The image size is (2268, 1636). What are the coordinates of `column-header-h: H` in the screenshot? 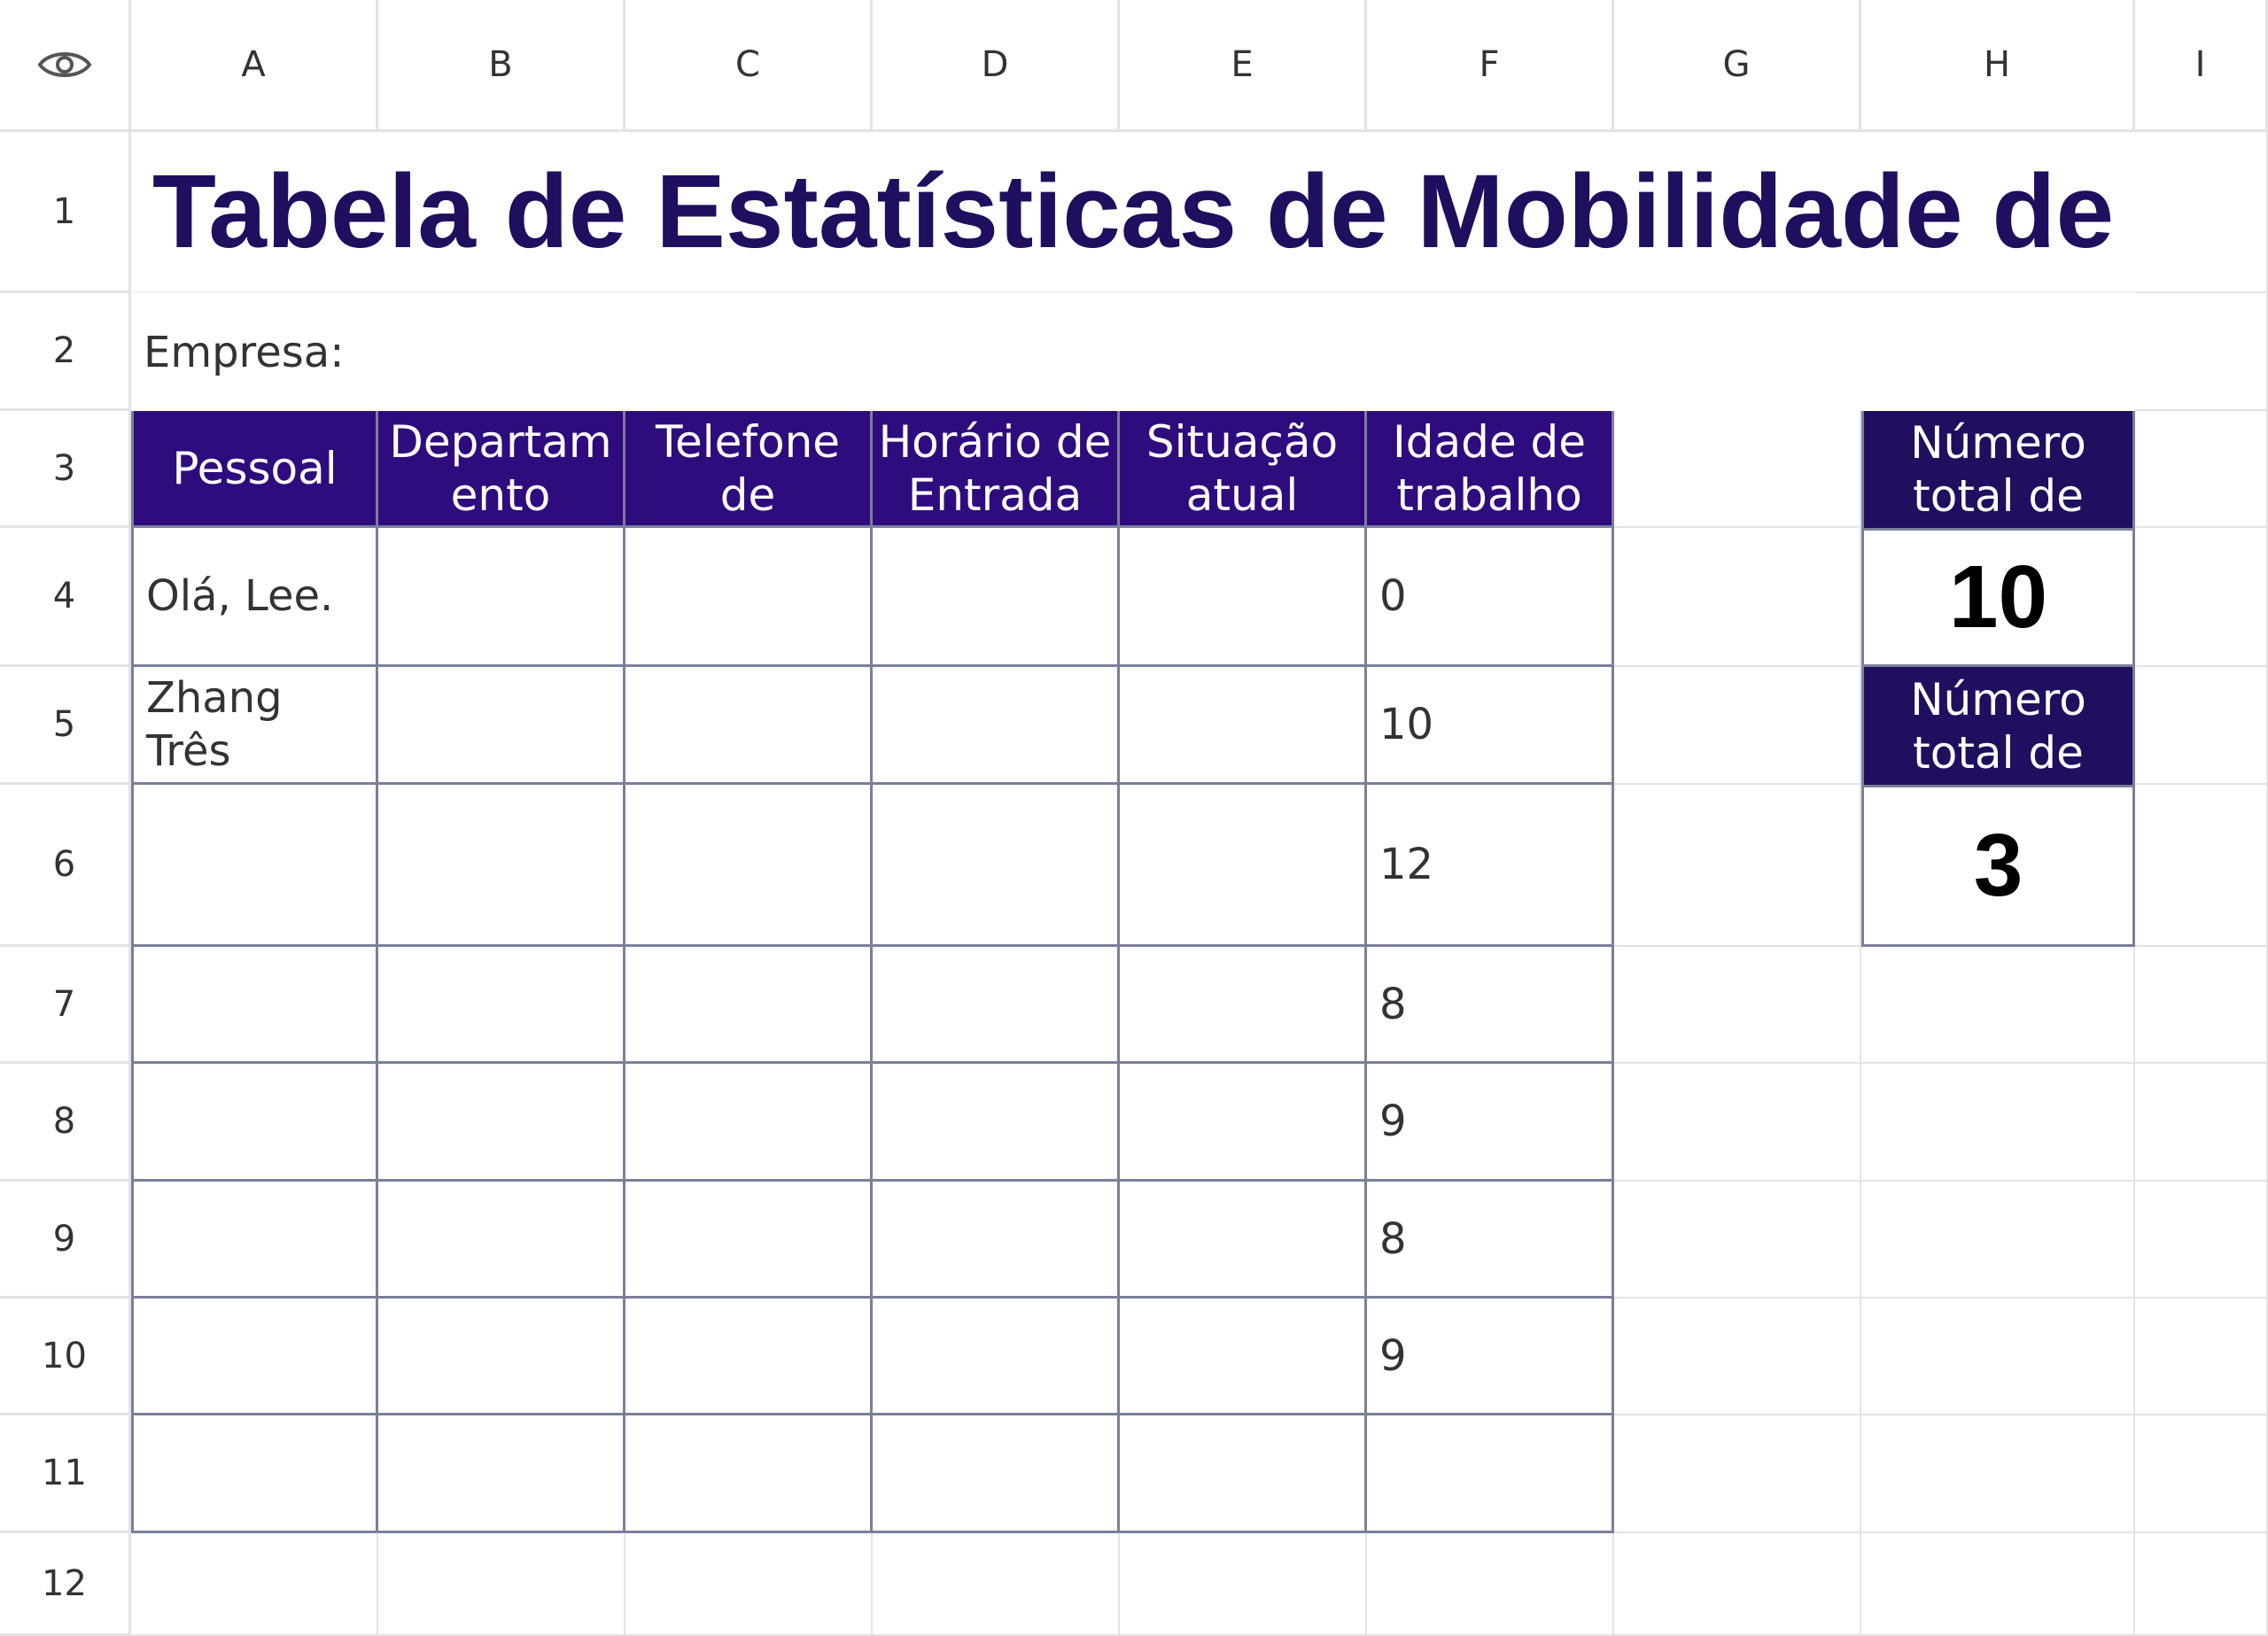 It's located at (1998, 66).